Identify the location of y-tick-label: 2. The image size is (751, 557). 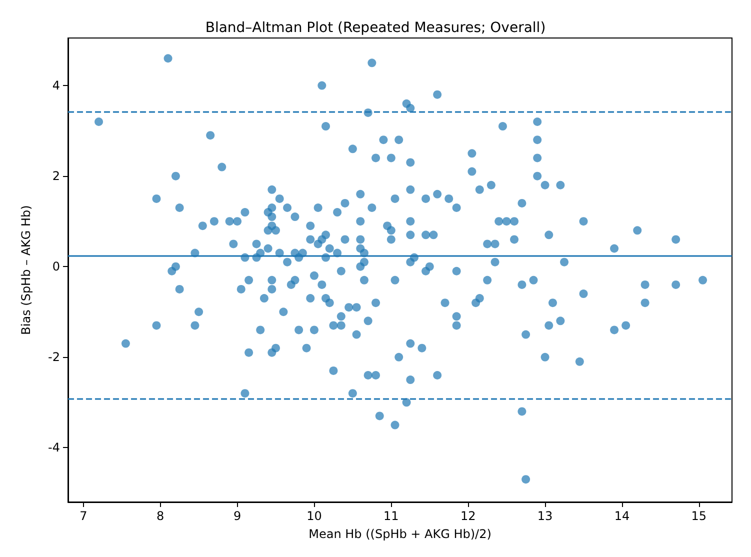
(56, 176).